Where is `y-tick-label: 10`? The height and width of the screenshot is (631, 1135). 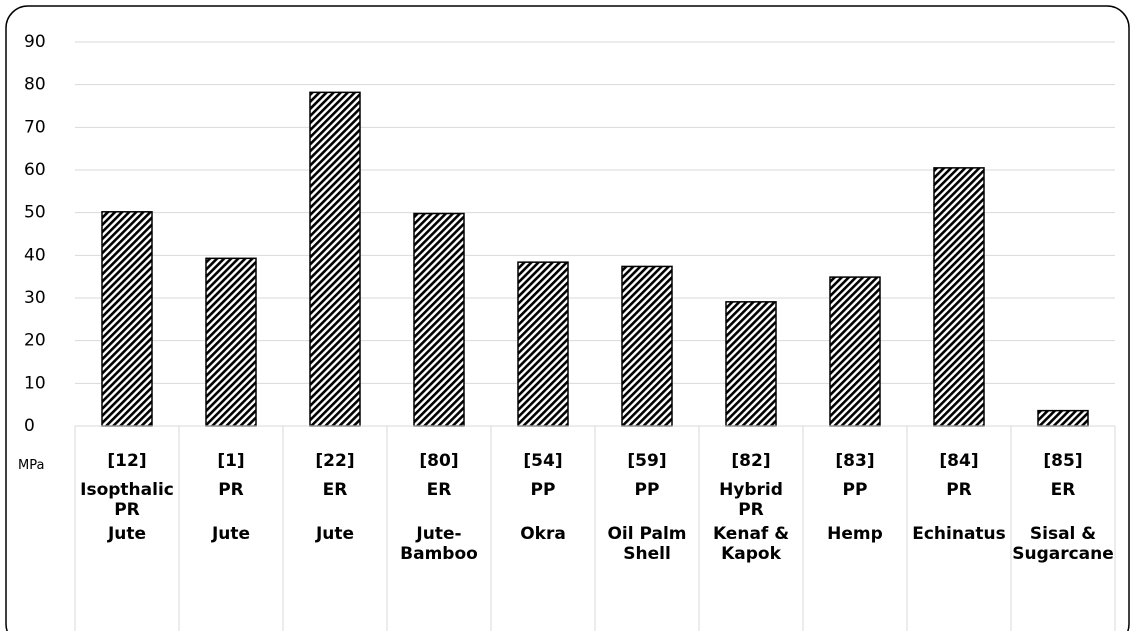 y-tick-label: 10 is located at coordinates (35, 383).